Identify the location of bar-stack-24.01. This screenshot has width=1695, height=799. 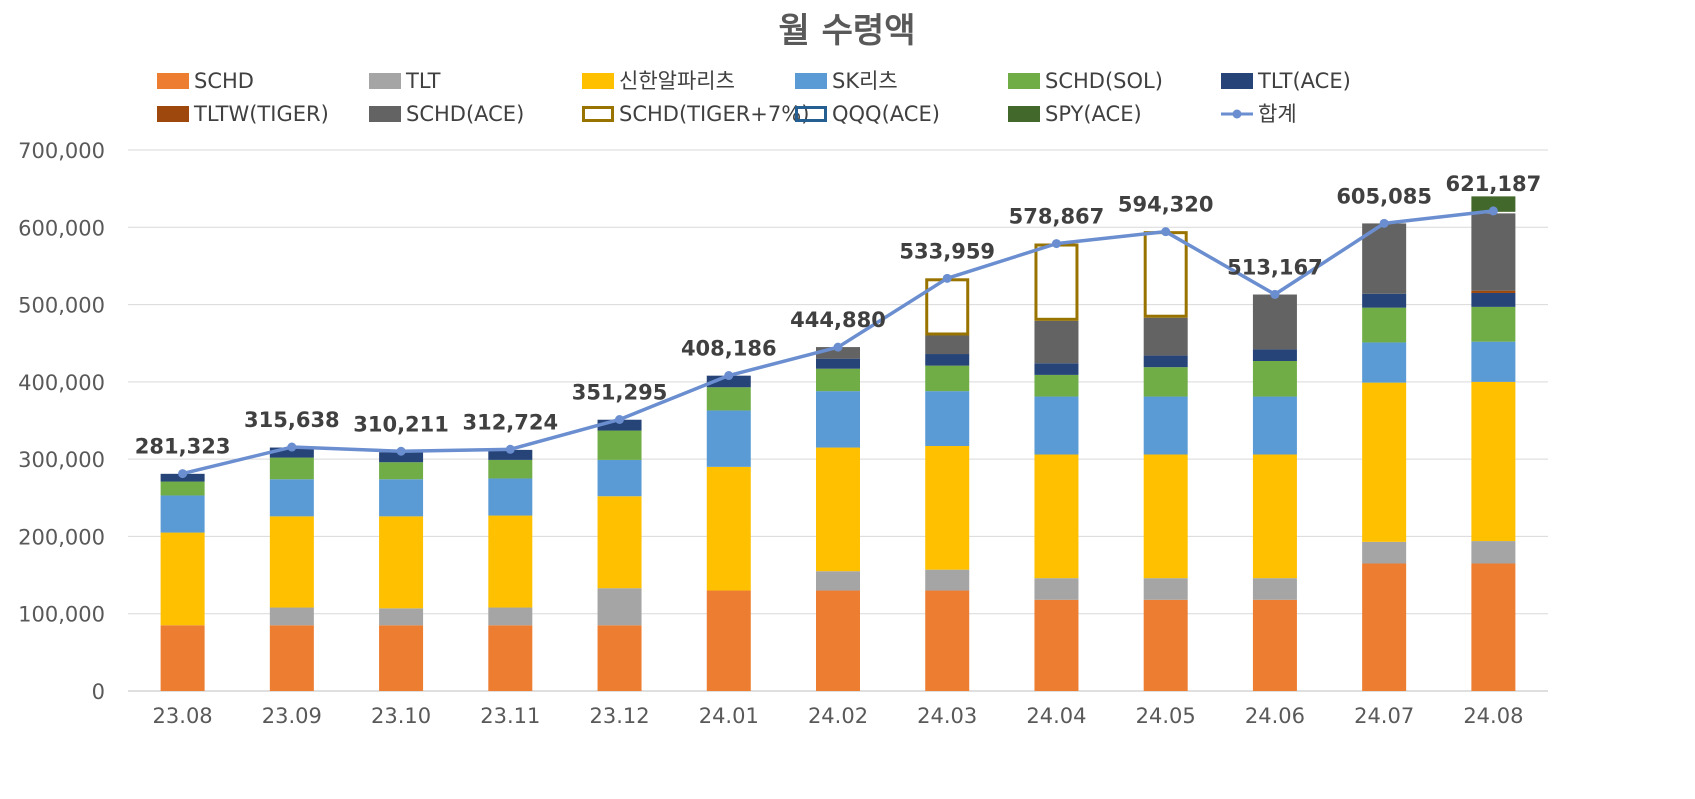
(728, 533).